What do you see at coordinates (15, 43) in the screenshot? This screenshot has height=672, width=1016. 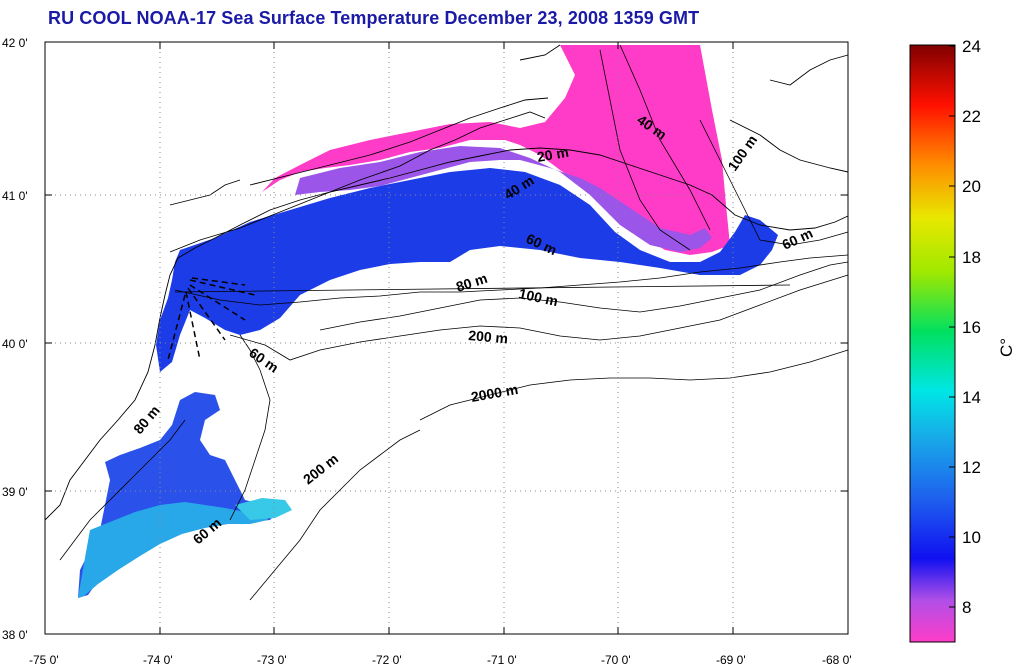 I see `lat-tick-label: 42 0'` at bounding box center [15, 43].